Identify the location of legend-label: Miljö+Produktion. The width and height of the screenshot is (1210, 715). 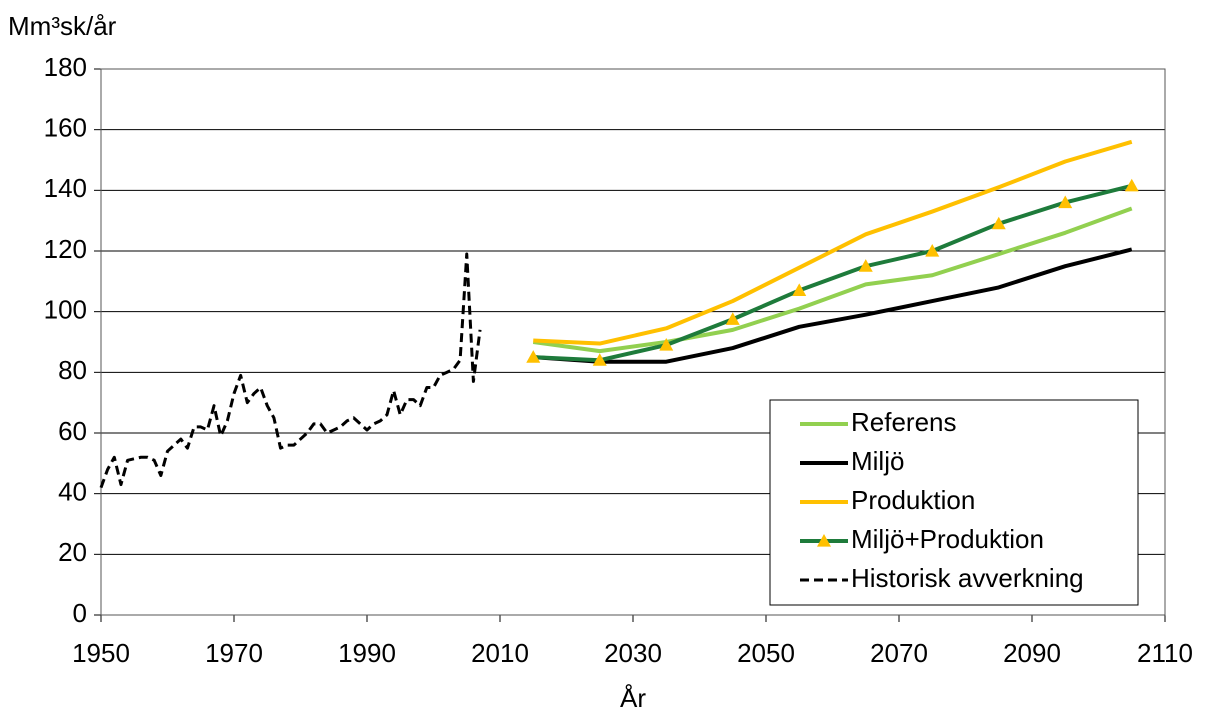
(947, 539).